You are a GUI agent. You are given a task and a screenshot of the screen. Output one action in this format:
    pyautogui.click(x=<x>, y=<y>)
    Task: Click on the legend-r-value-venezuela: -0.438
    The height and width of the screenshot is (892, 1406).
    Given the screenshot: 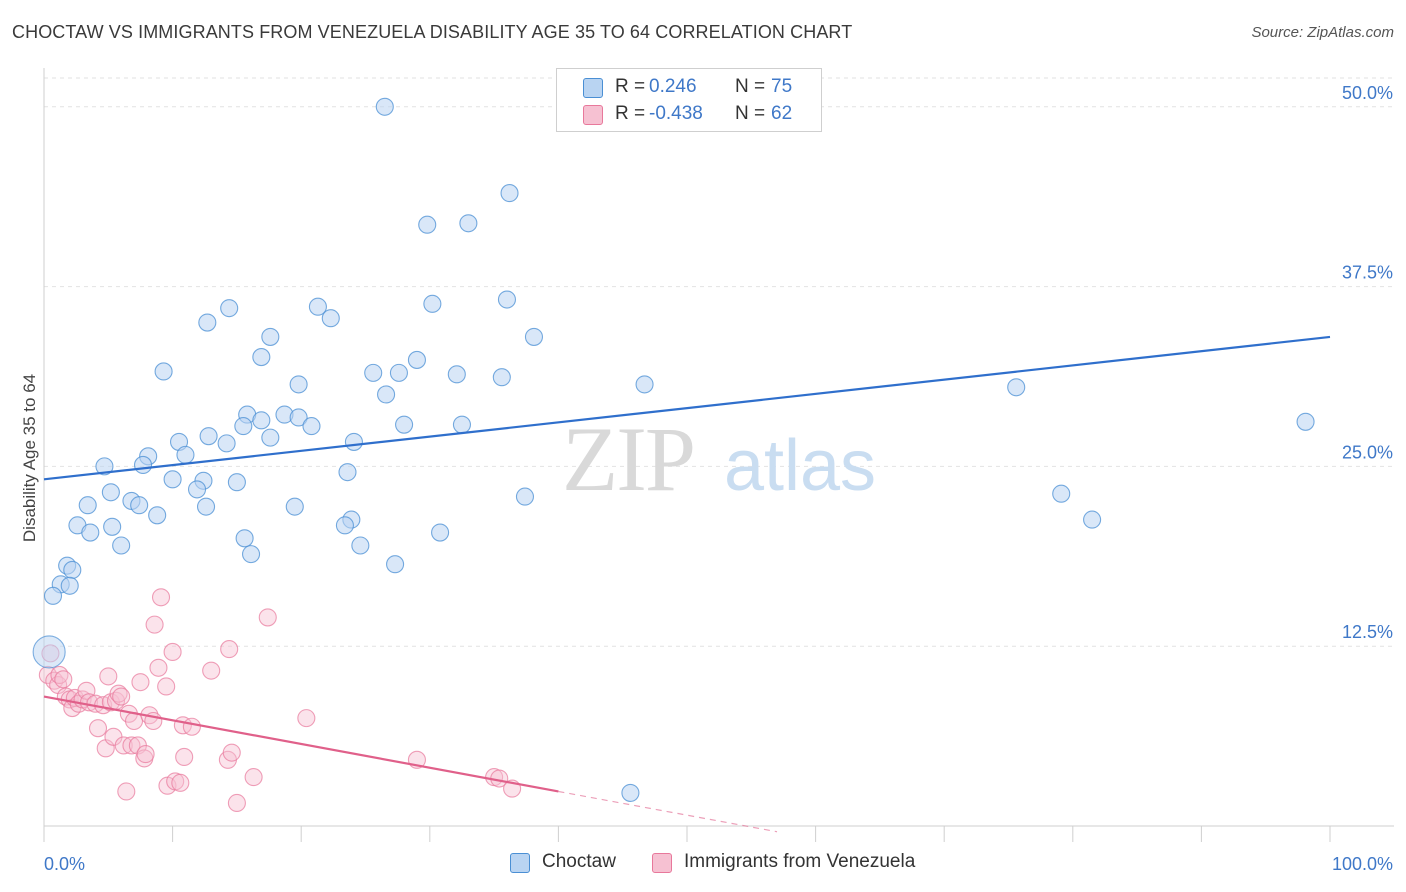 What is the action you would take?
    pyautogui.click(x=676, y=113)
    